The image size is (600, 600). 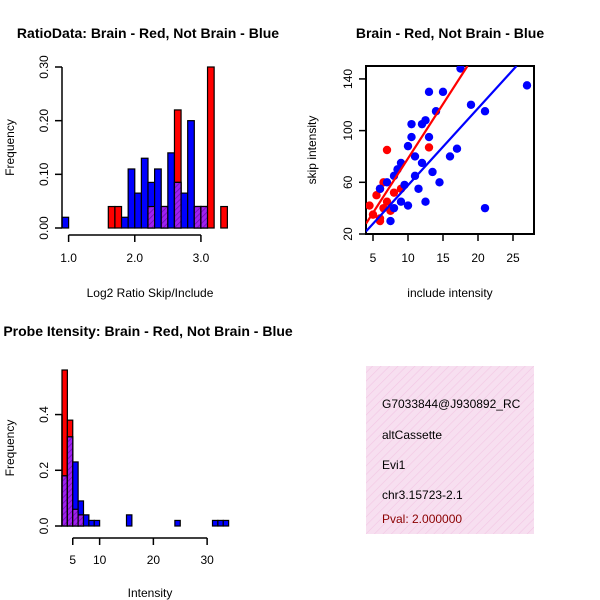 I want to click on y-axis-label: skip intensity, so click(x=312, y=150).